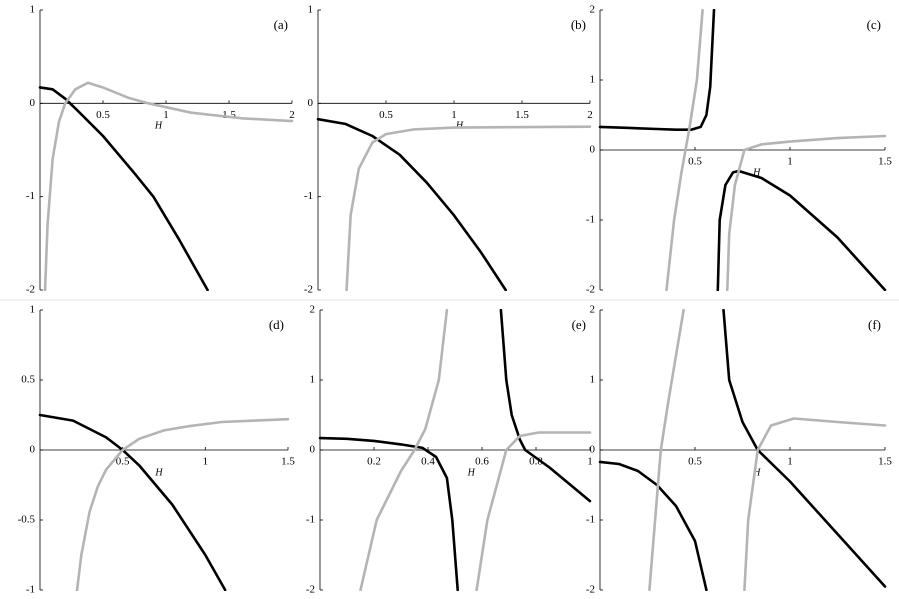  I want to click on y-tick-label: 0.5, so click(28, 380).